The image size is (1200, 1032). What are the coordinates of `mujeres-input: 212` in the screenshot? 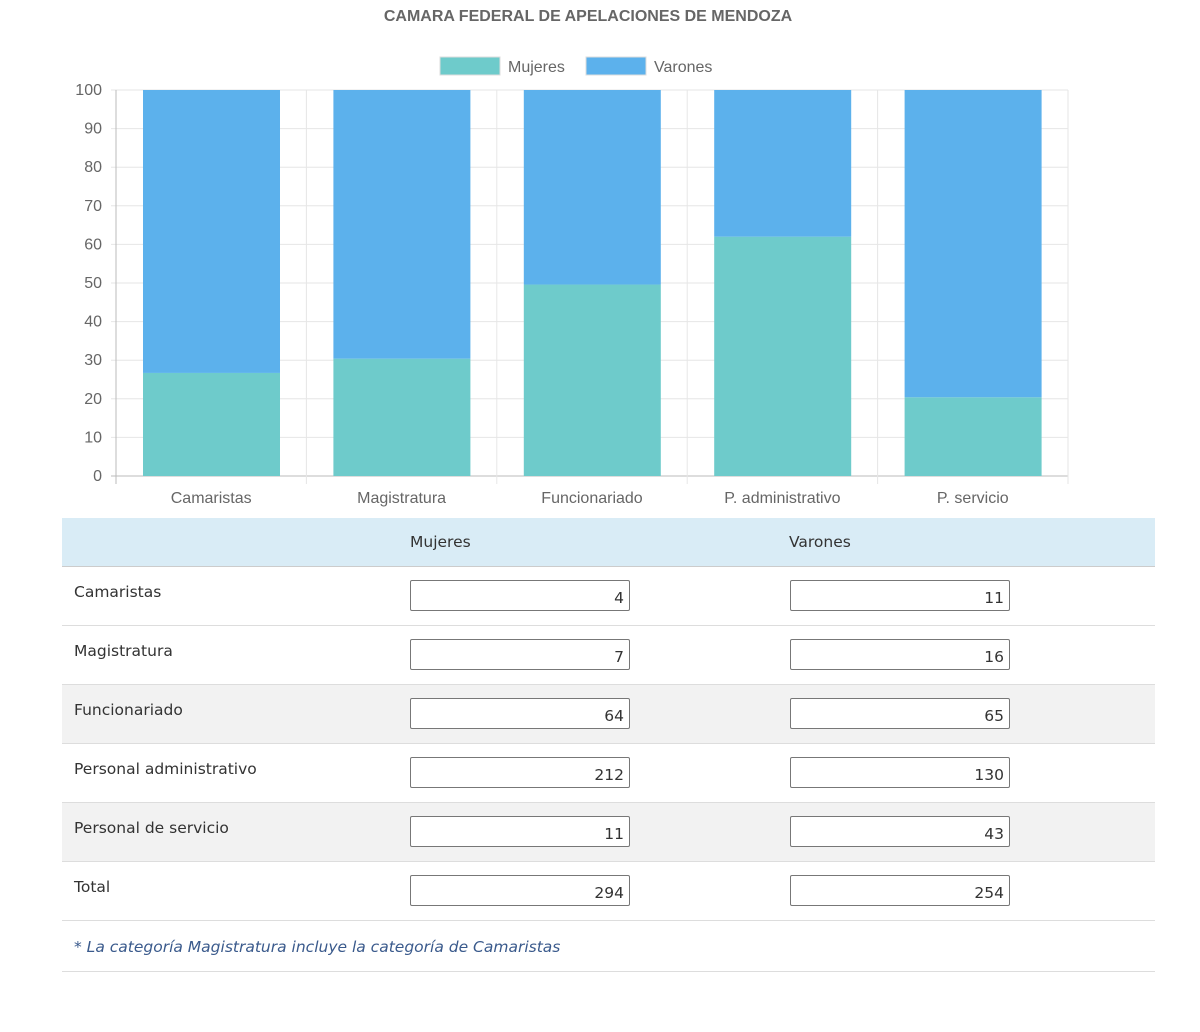 It's located at (520, 772).